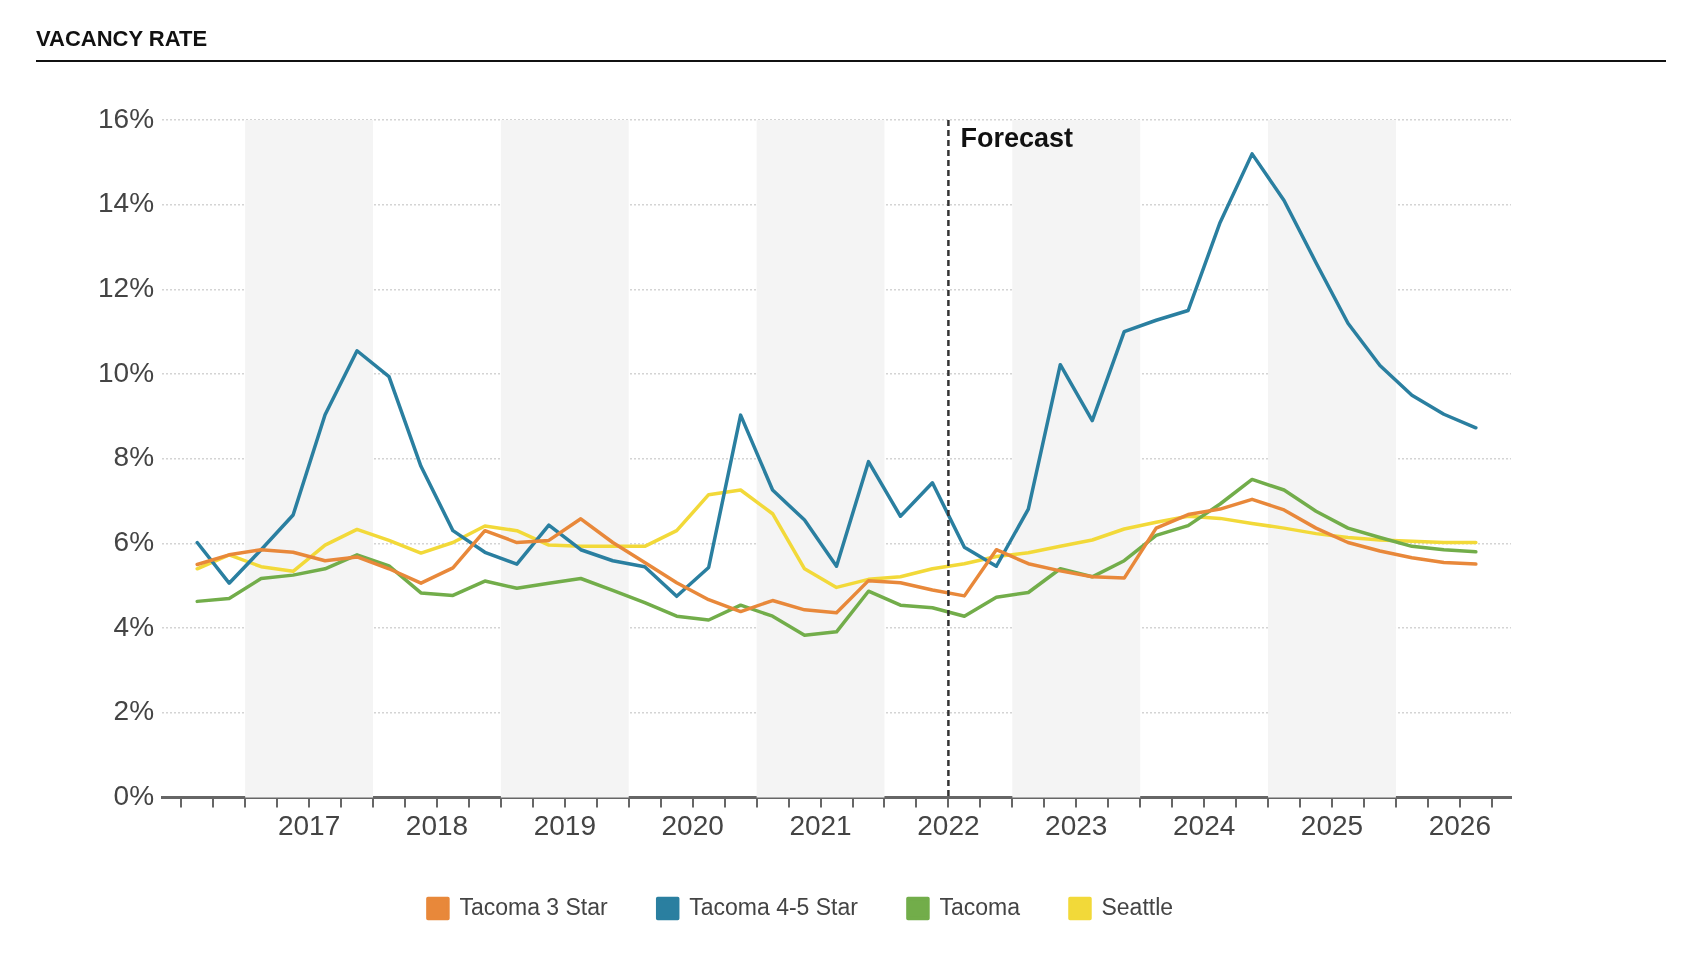 The height and width of the screenshot is (960, 1691). I want to click on x-tick-label: 2022, so click(948, 825).